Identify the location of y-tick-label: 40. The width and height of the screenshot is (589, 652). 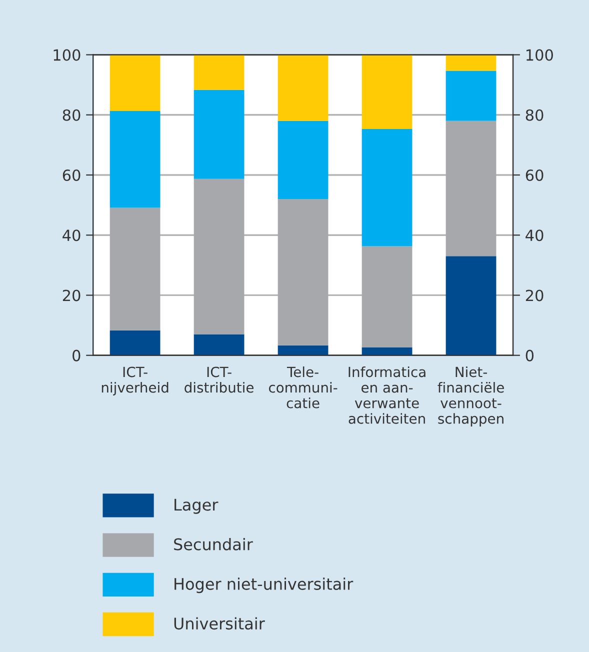
(71, 236).